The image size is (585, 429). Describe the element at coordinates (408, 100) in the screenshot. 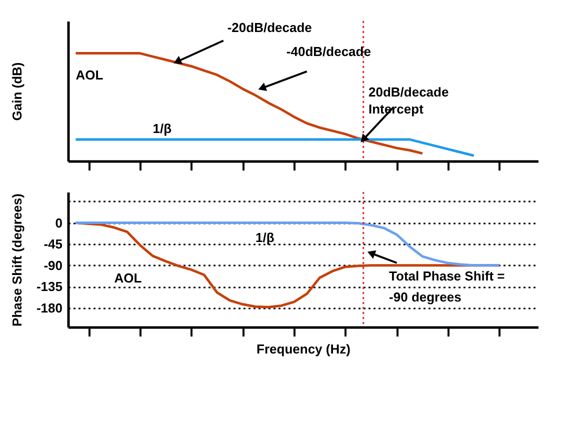

I see `annotation: 20dB/decade Intercept` at that location.